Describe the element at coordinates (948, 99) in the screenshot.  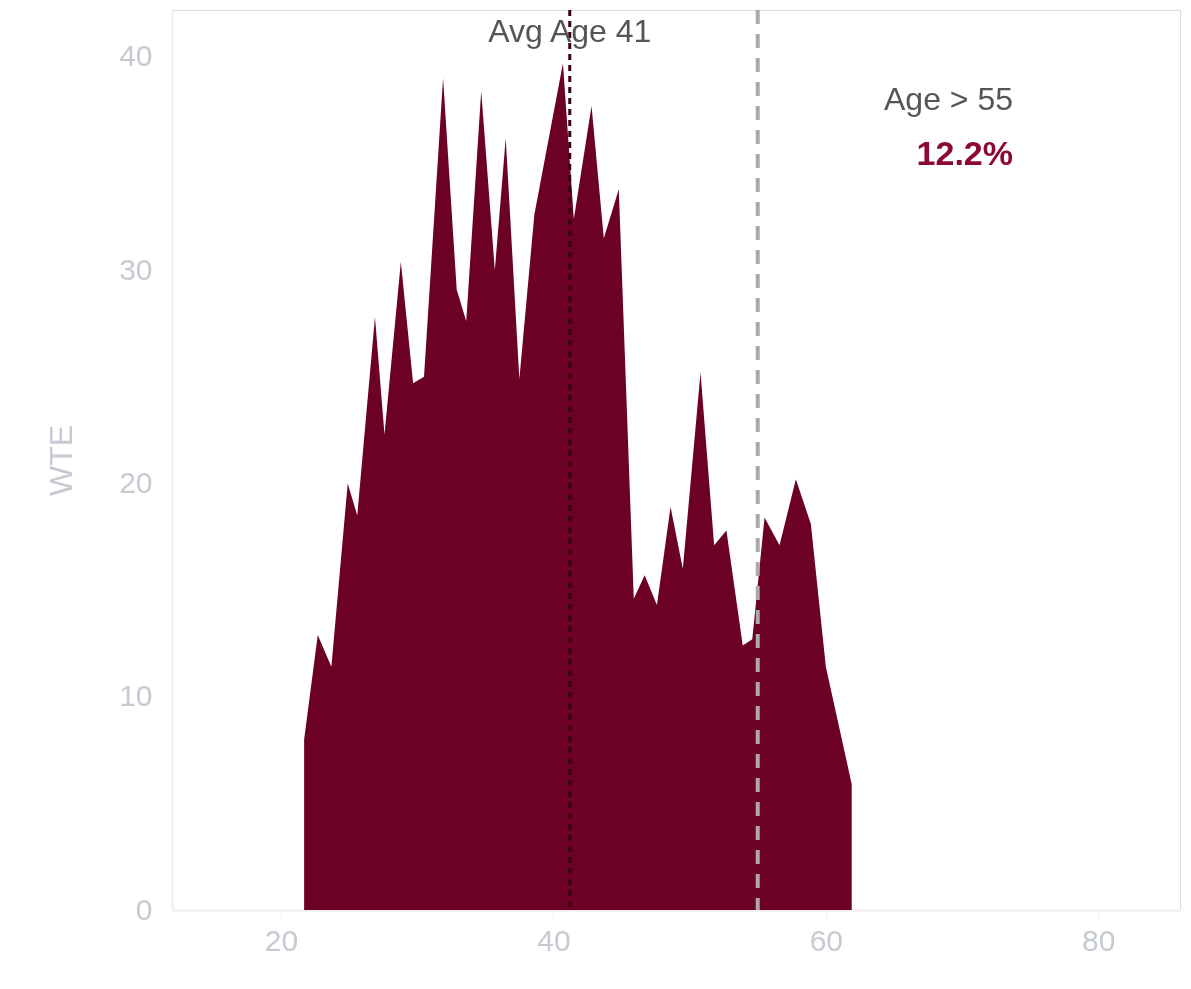
I see `annotation: Age > 55` at that location.